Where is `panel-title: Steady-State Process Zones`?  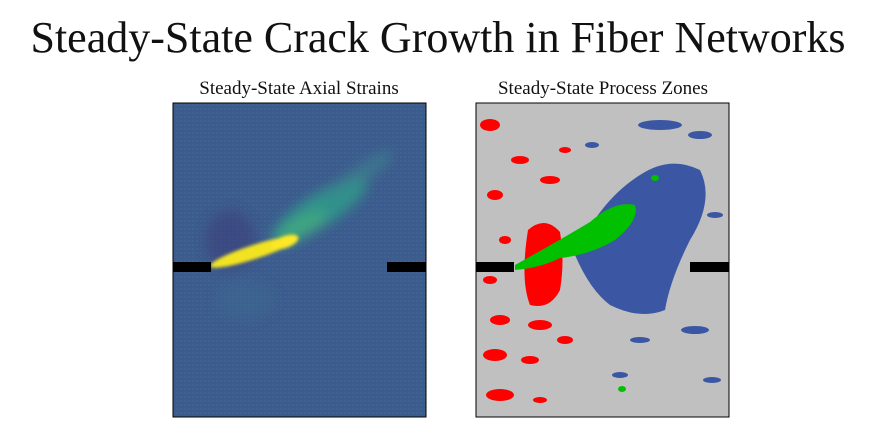
panel-title: Steady-State Process Zones is located at coordinates (603, 88).